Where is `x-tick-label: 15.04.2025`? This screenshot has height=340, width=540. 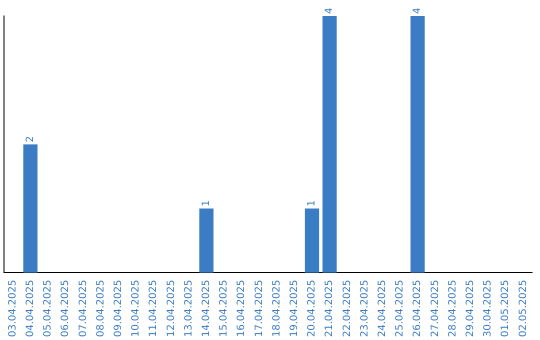
x-tick-label: 15.04.2025 is located at coordinates (224, 309).